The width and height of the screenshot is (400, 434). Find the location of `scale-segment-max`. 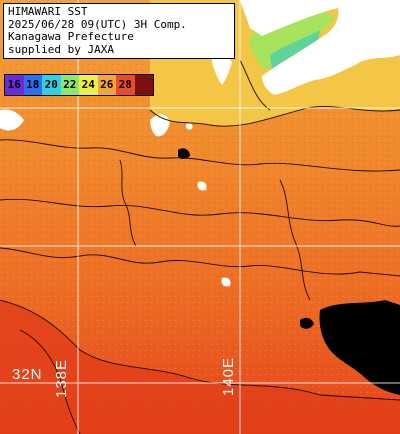

scale-segment-max is located at coordinates (143, 85).